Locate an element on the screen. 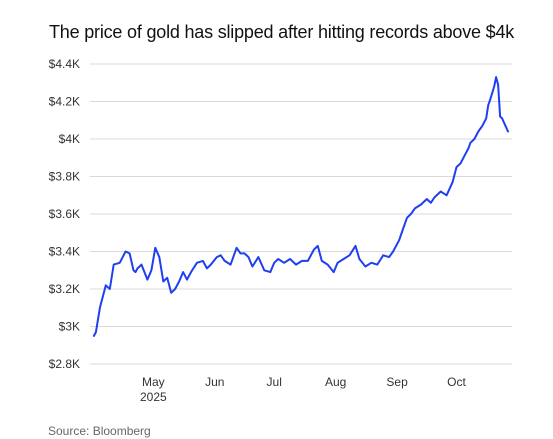 This screenshot has height=439, width=553. x-tick-label: Sep is located at coordinates (397, 382).